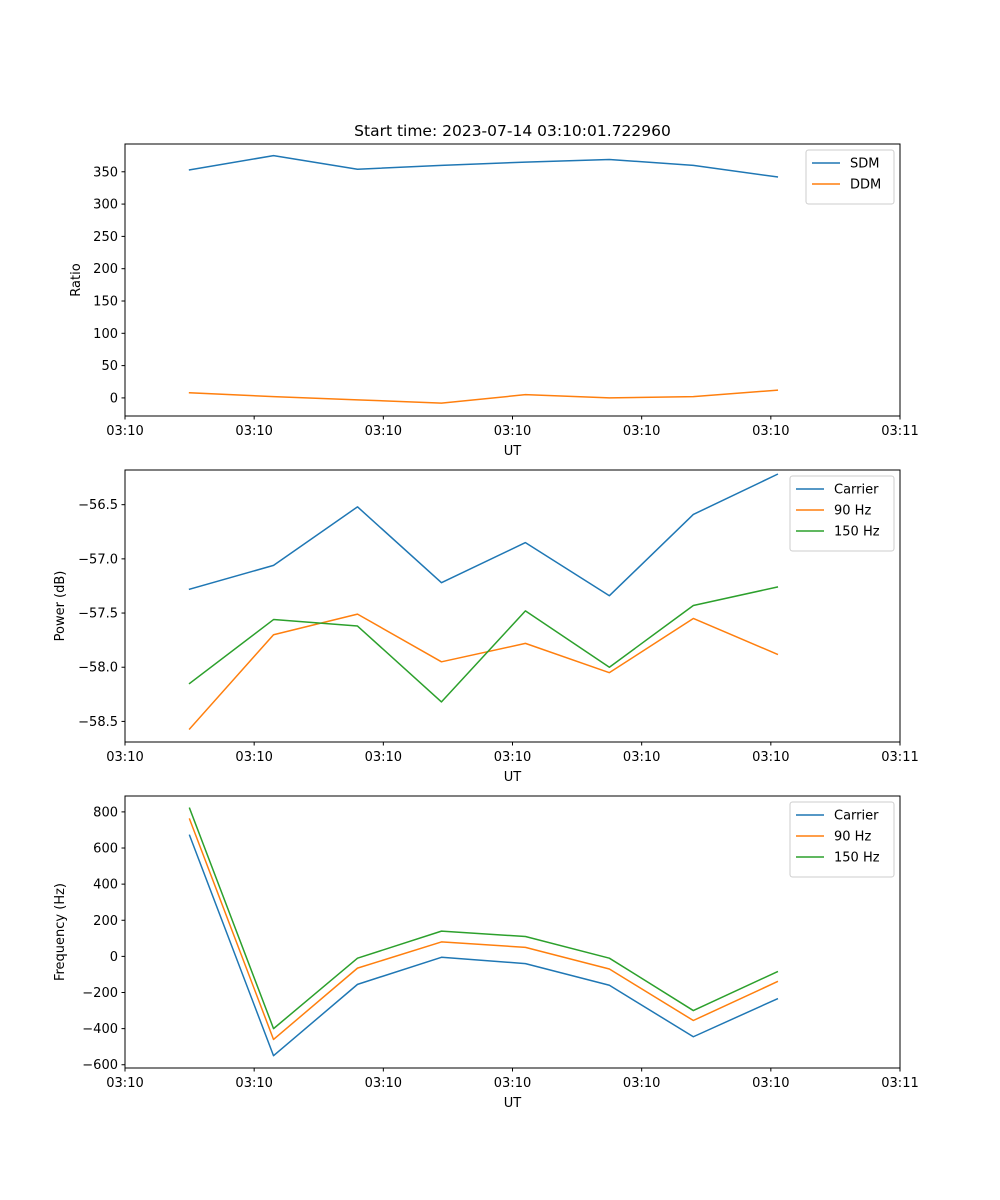  Describe the element at coordinates (105, 849) in the screenshot. I see `y-tick-label: 600` at that location.